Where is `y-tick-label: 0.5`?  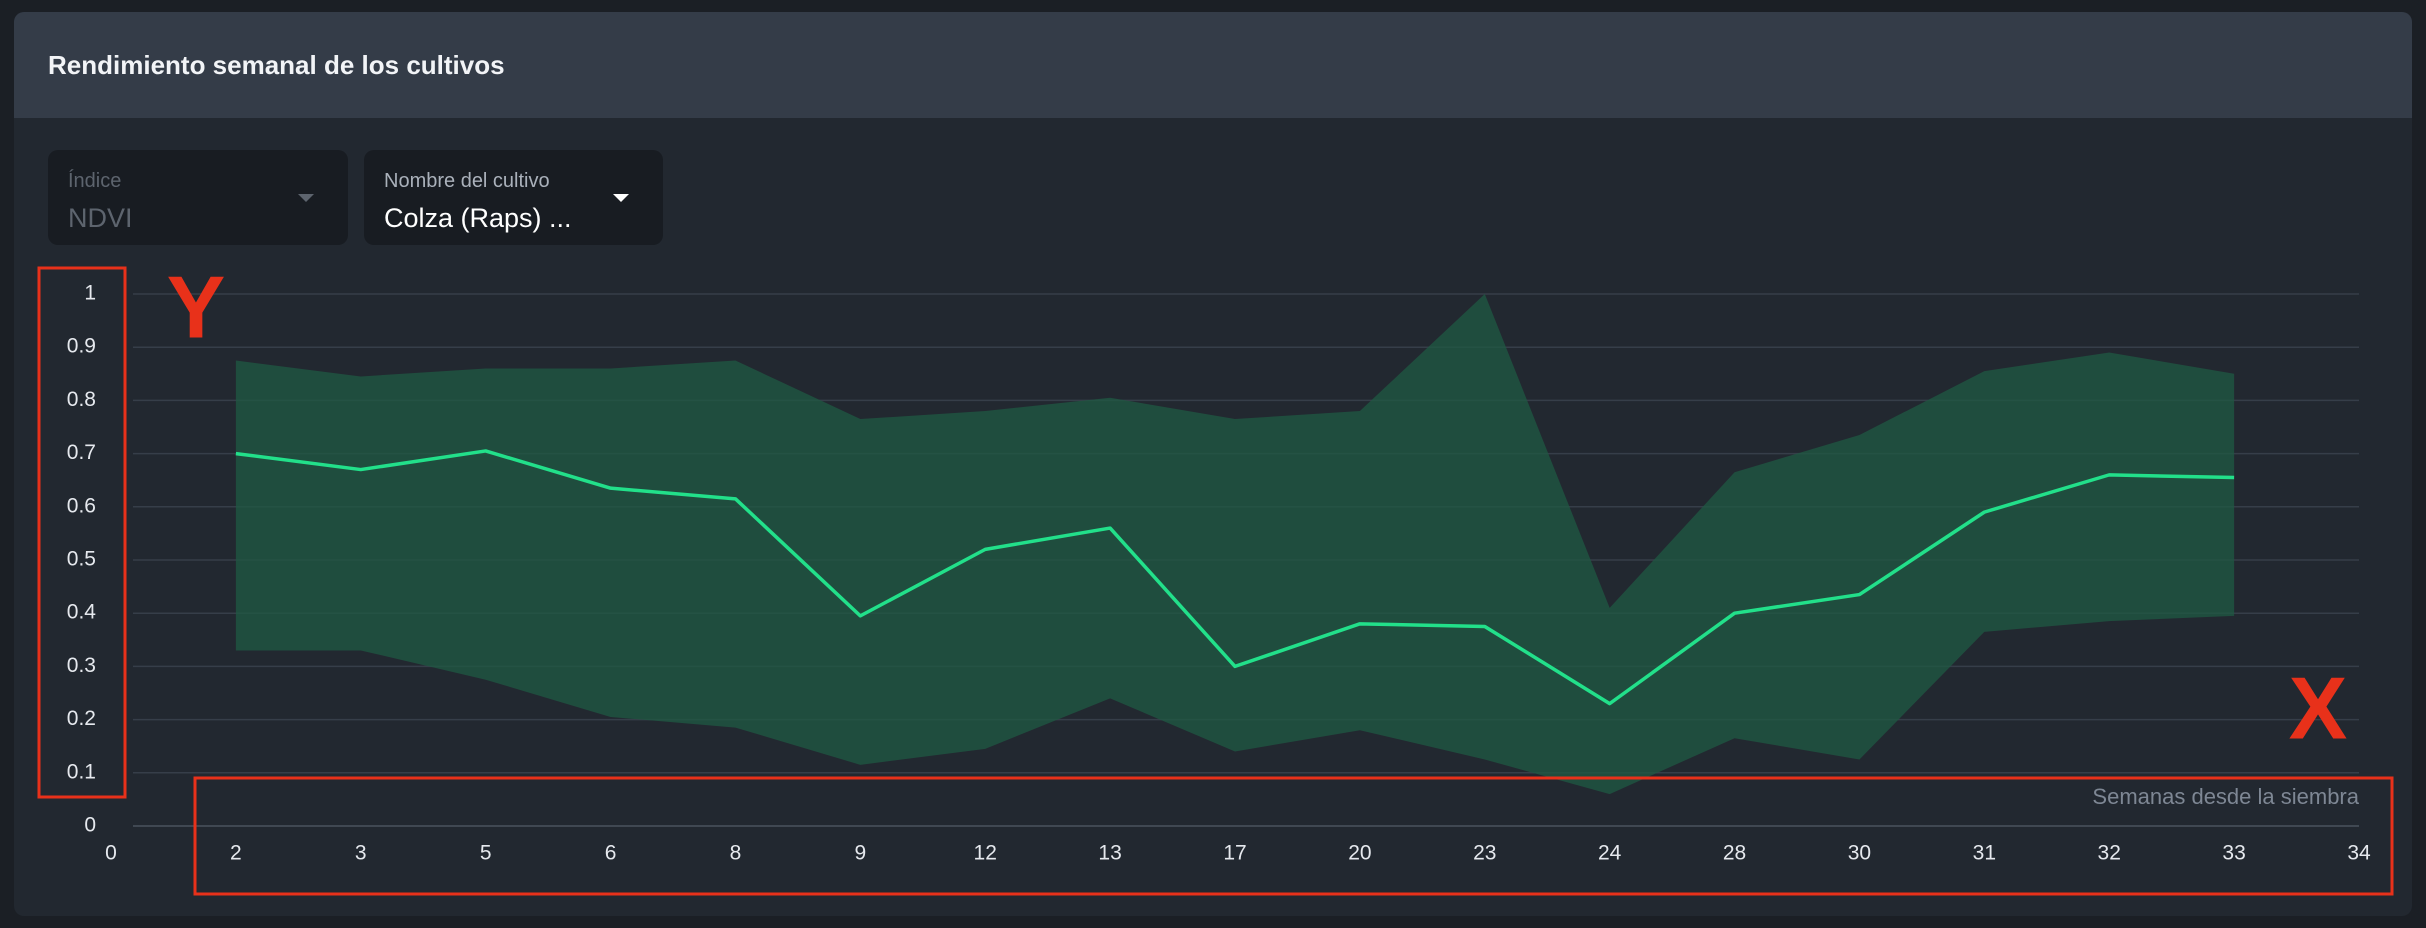 y-tick-label: 0.5 is located at coordinates (81, 559).